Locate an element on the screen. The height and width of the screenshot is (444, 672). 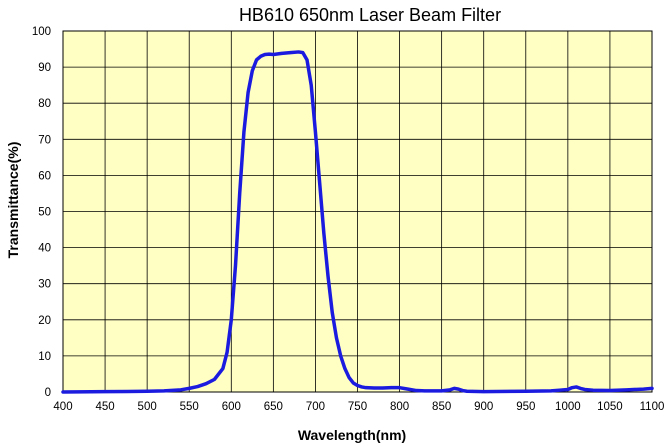
x-tick-label: 500 is located at coordinates (147, 407).